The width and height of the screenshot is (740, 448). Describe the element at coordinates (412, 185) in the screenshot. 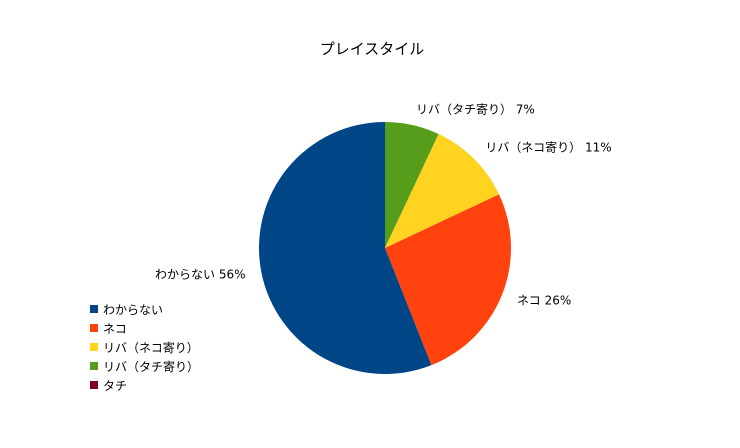

I see `slice-riba-tachi-yori` at that location.